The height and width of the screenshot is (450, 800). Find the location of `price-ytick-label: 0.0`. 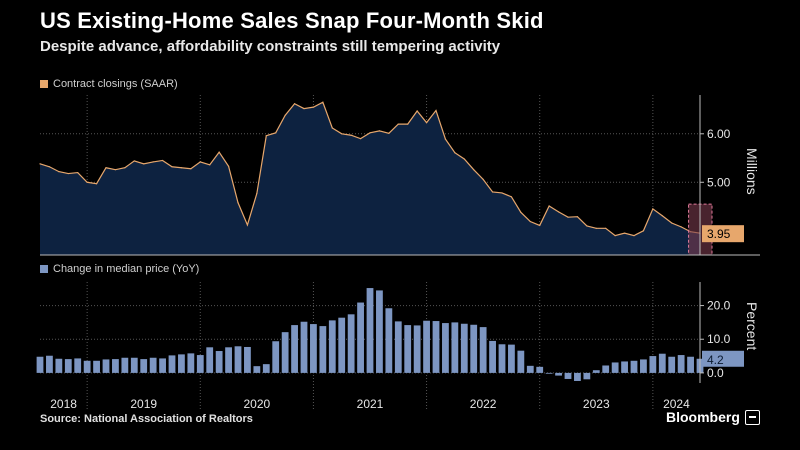

price-ytick-label: 0.0 is located at coordinates (715, 373).